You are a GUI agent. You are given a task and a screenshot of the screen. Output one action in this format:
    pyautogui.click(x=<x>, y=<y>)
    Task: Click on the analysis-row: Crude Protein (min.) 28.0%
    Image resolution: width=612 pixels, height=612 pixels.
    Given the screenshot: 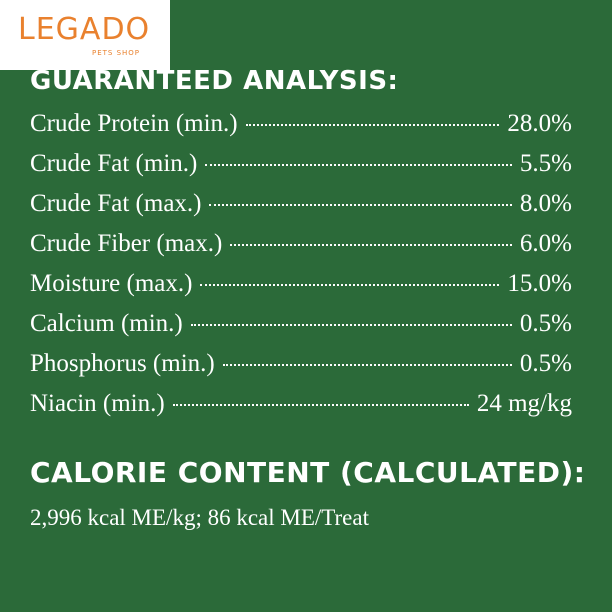 What is the action you would take?
    pyautogui.click(x=301, y=130)
    